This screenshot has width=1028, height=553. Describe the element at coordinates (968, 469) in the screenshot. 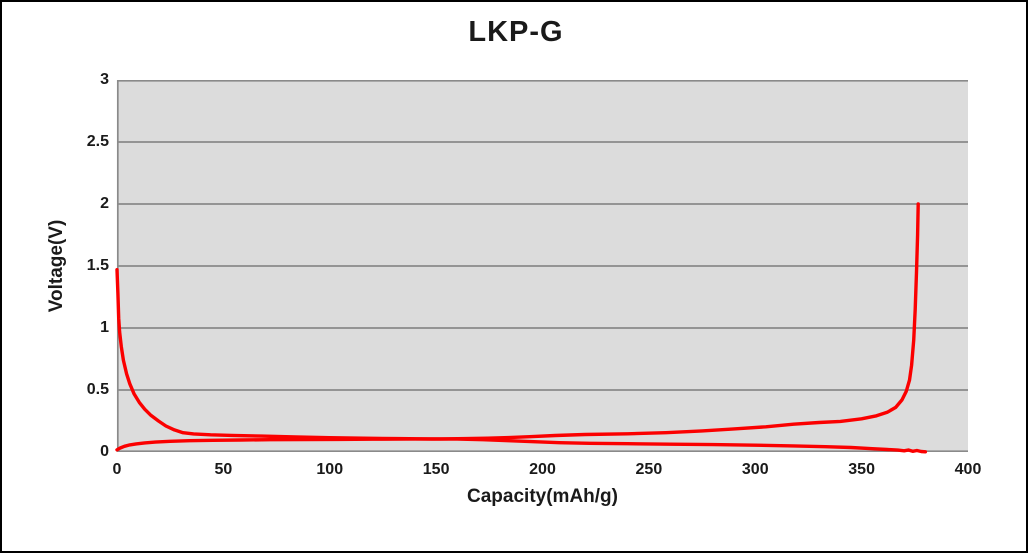

I see `x-tick-label: 400` at that location.